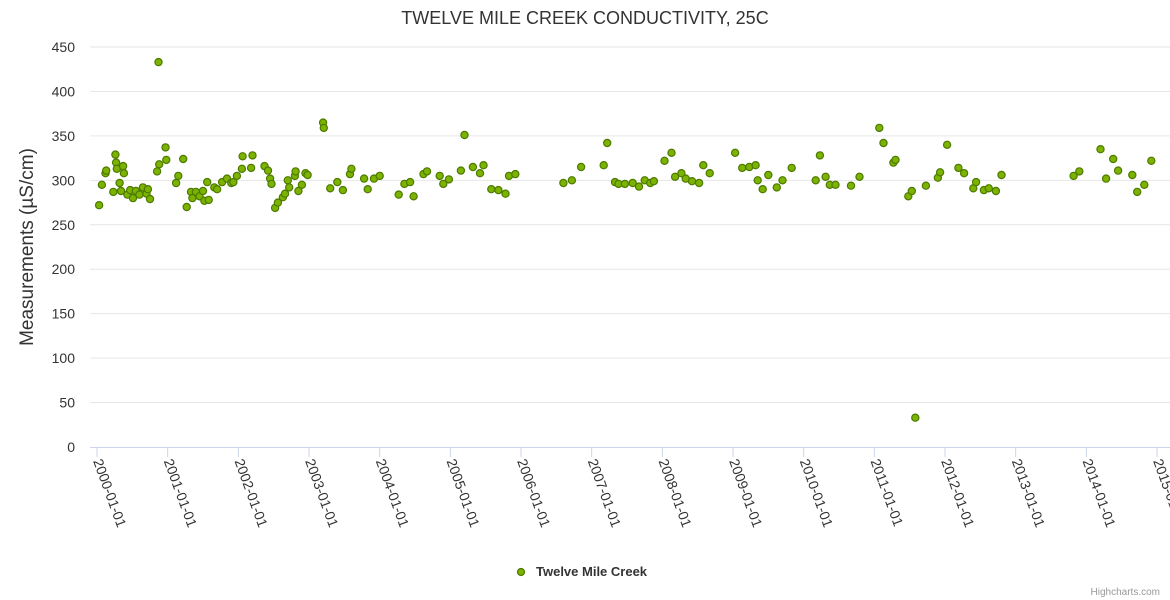  Describe the element at coordinates (582, 571) in the screenshot. I see `legend: Twelve Mile Creek` at that location.